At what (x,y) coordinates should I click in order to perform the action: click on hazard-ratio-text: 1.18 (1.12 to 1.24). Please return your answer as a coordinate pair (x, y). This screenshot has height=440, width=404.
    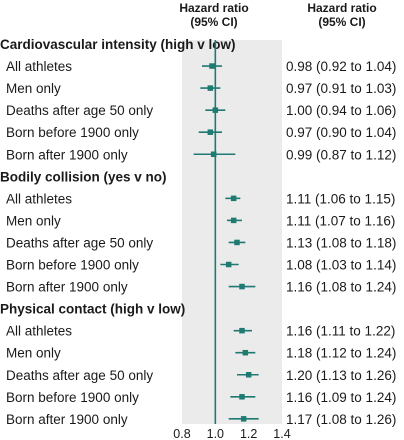
    Looking at the image, I should click on (341, 353).